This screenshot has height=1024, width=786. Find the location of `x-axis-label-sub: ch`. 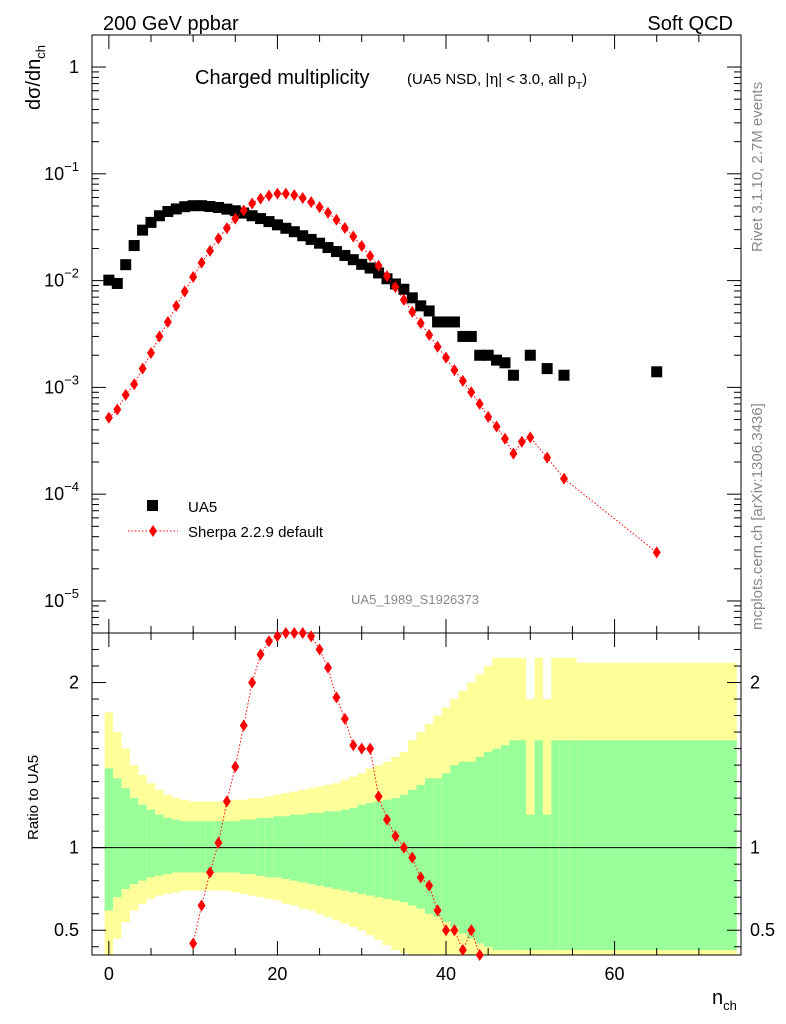

x-axis-label-sub: ch is located at coordinates (730, 1005).